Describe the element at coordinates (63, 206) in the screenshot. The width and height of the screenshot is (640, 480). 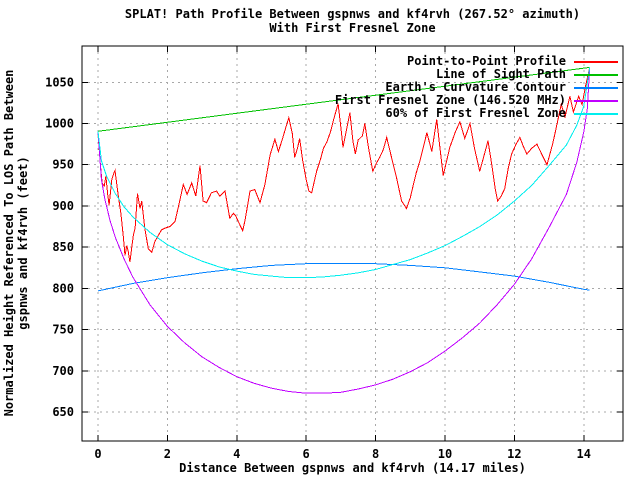
I see `y-tick-label-900: 900` at that location.